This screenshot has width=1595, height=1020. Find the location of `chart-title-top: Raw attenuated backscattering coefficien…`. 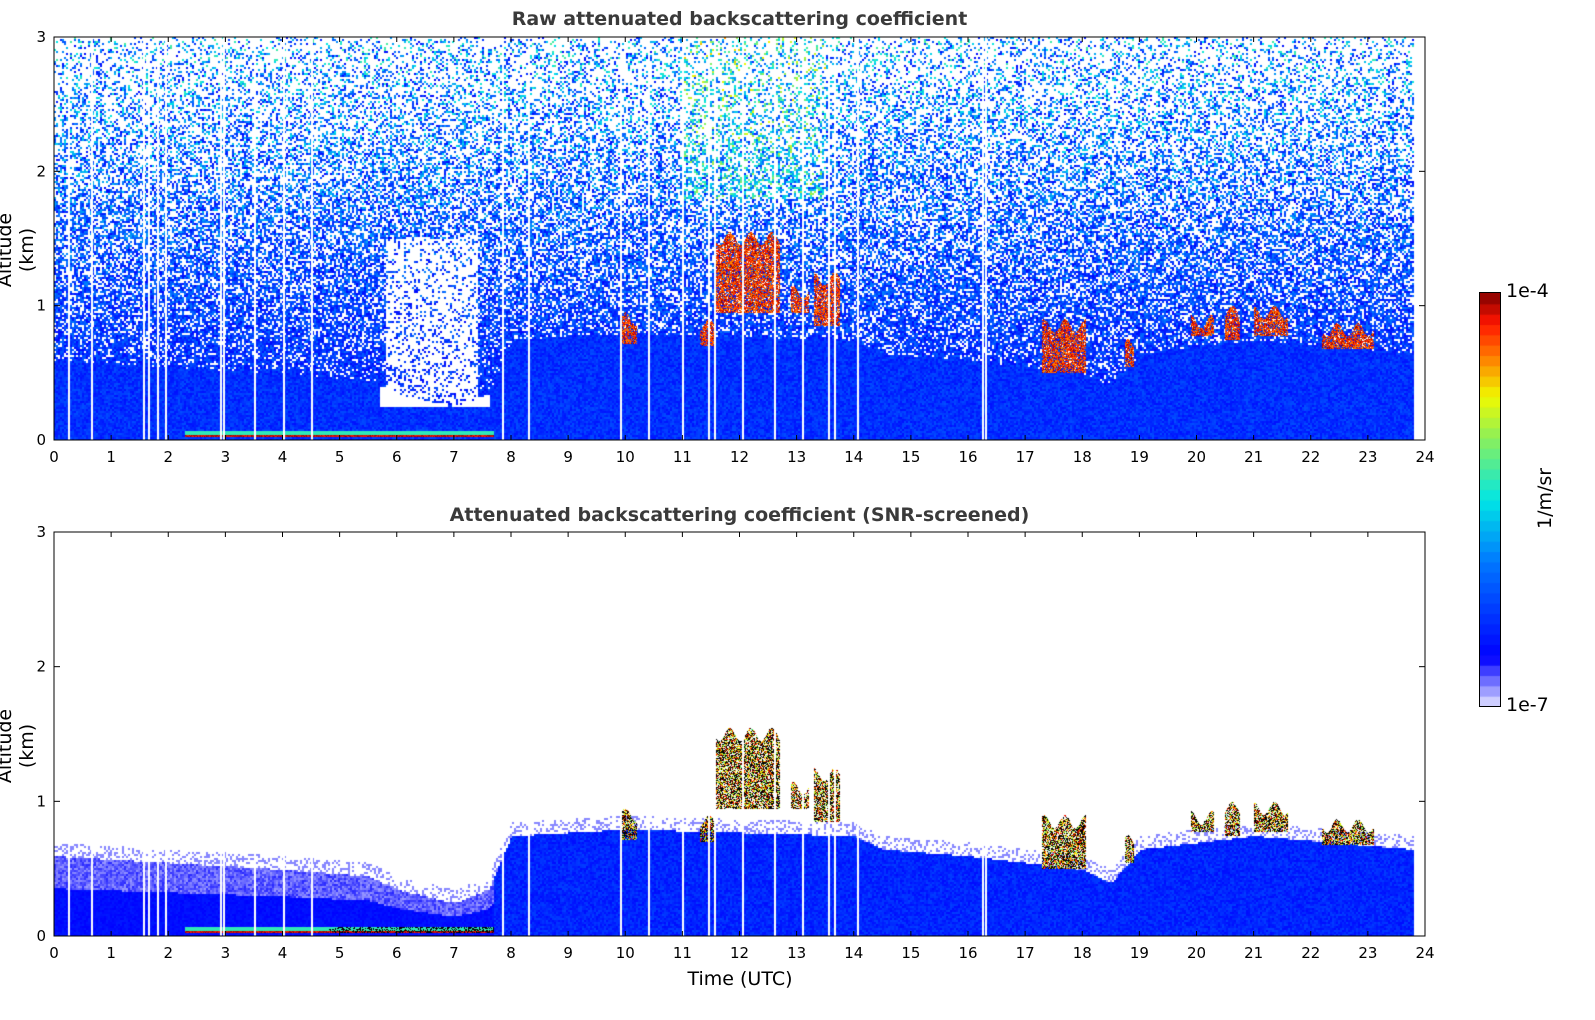

chart-title-top: Raw attenuated backscattering coefficien… is located at coordinates (739, 19).